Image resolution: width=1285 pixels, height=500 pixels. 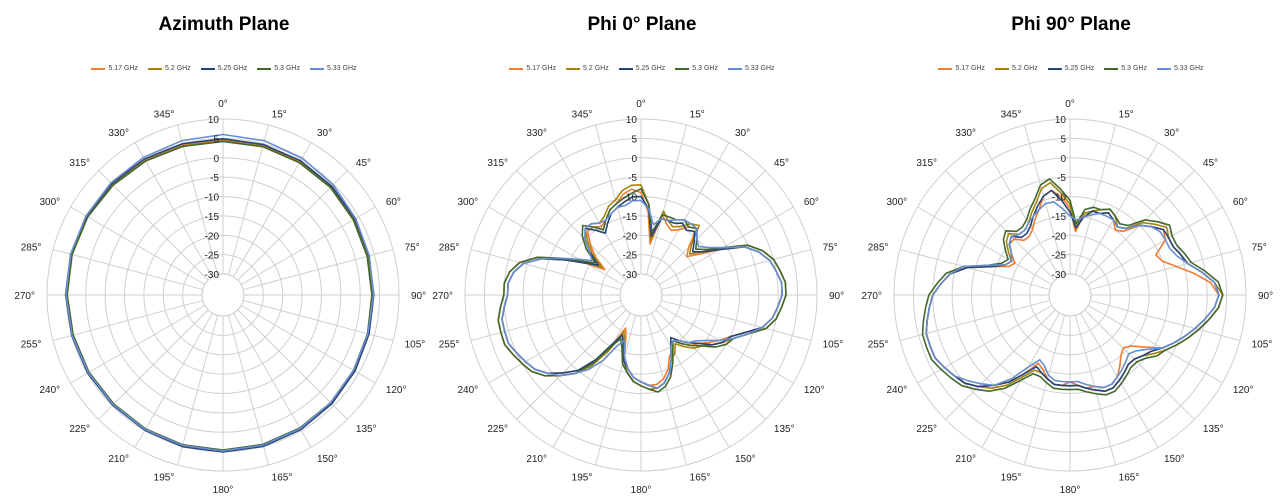 I want to click on angle-tick-label: 225°, so click(x=497, y=429).